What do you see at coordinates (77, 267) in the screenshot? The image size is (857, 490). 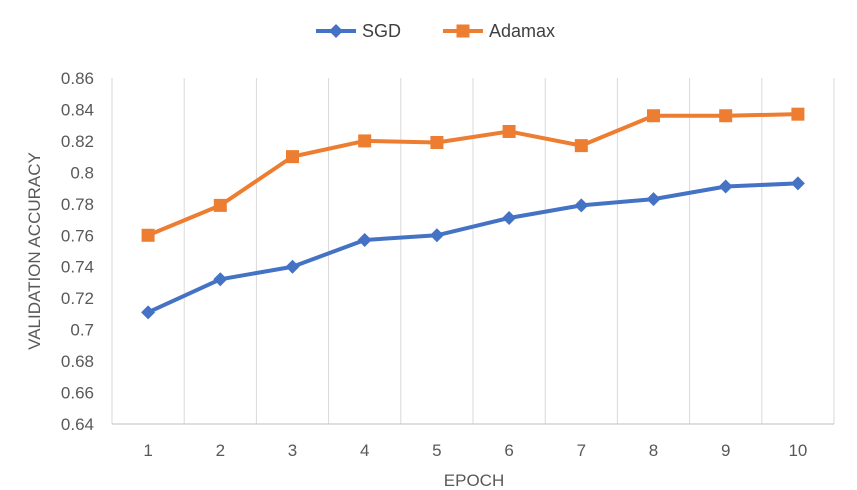 I see `y-tick-label: 0.74` at bounding box center [77, 267].